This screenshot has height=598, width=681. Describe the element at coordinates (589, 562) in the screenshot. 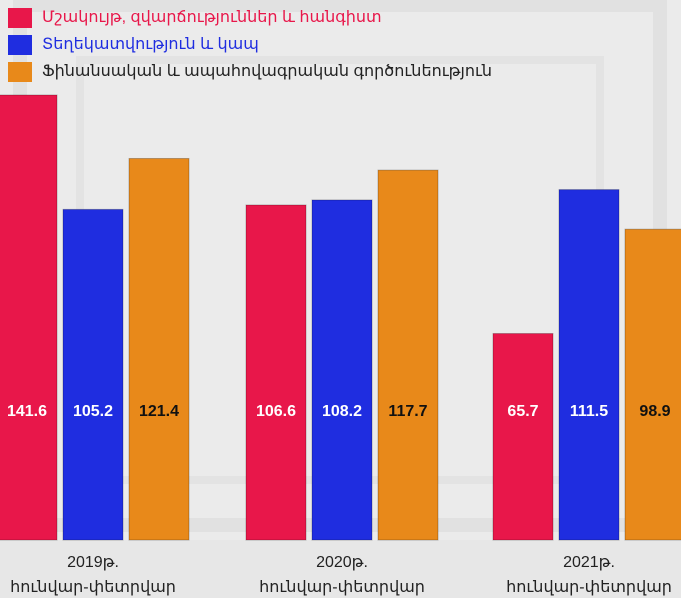

I see `x-tick-label: 2021թ.` at that location.